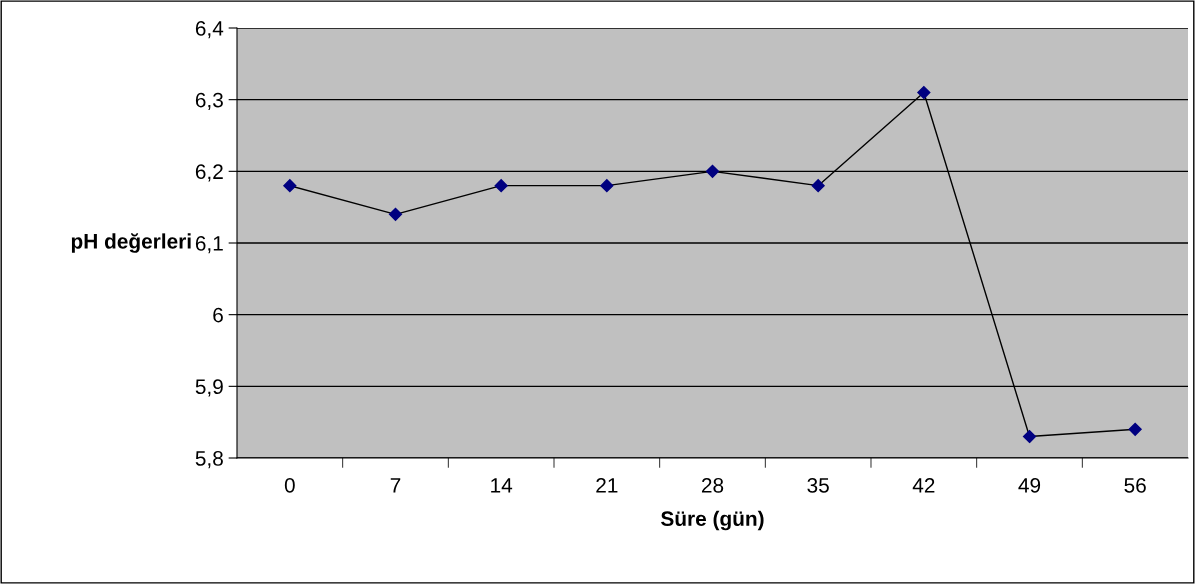 This screenshot has height=584, width=1195. I want to click on y-tick-label: 6,4, so click(209, 30).